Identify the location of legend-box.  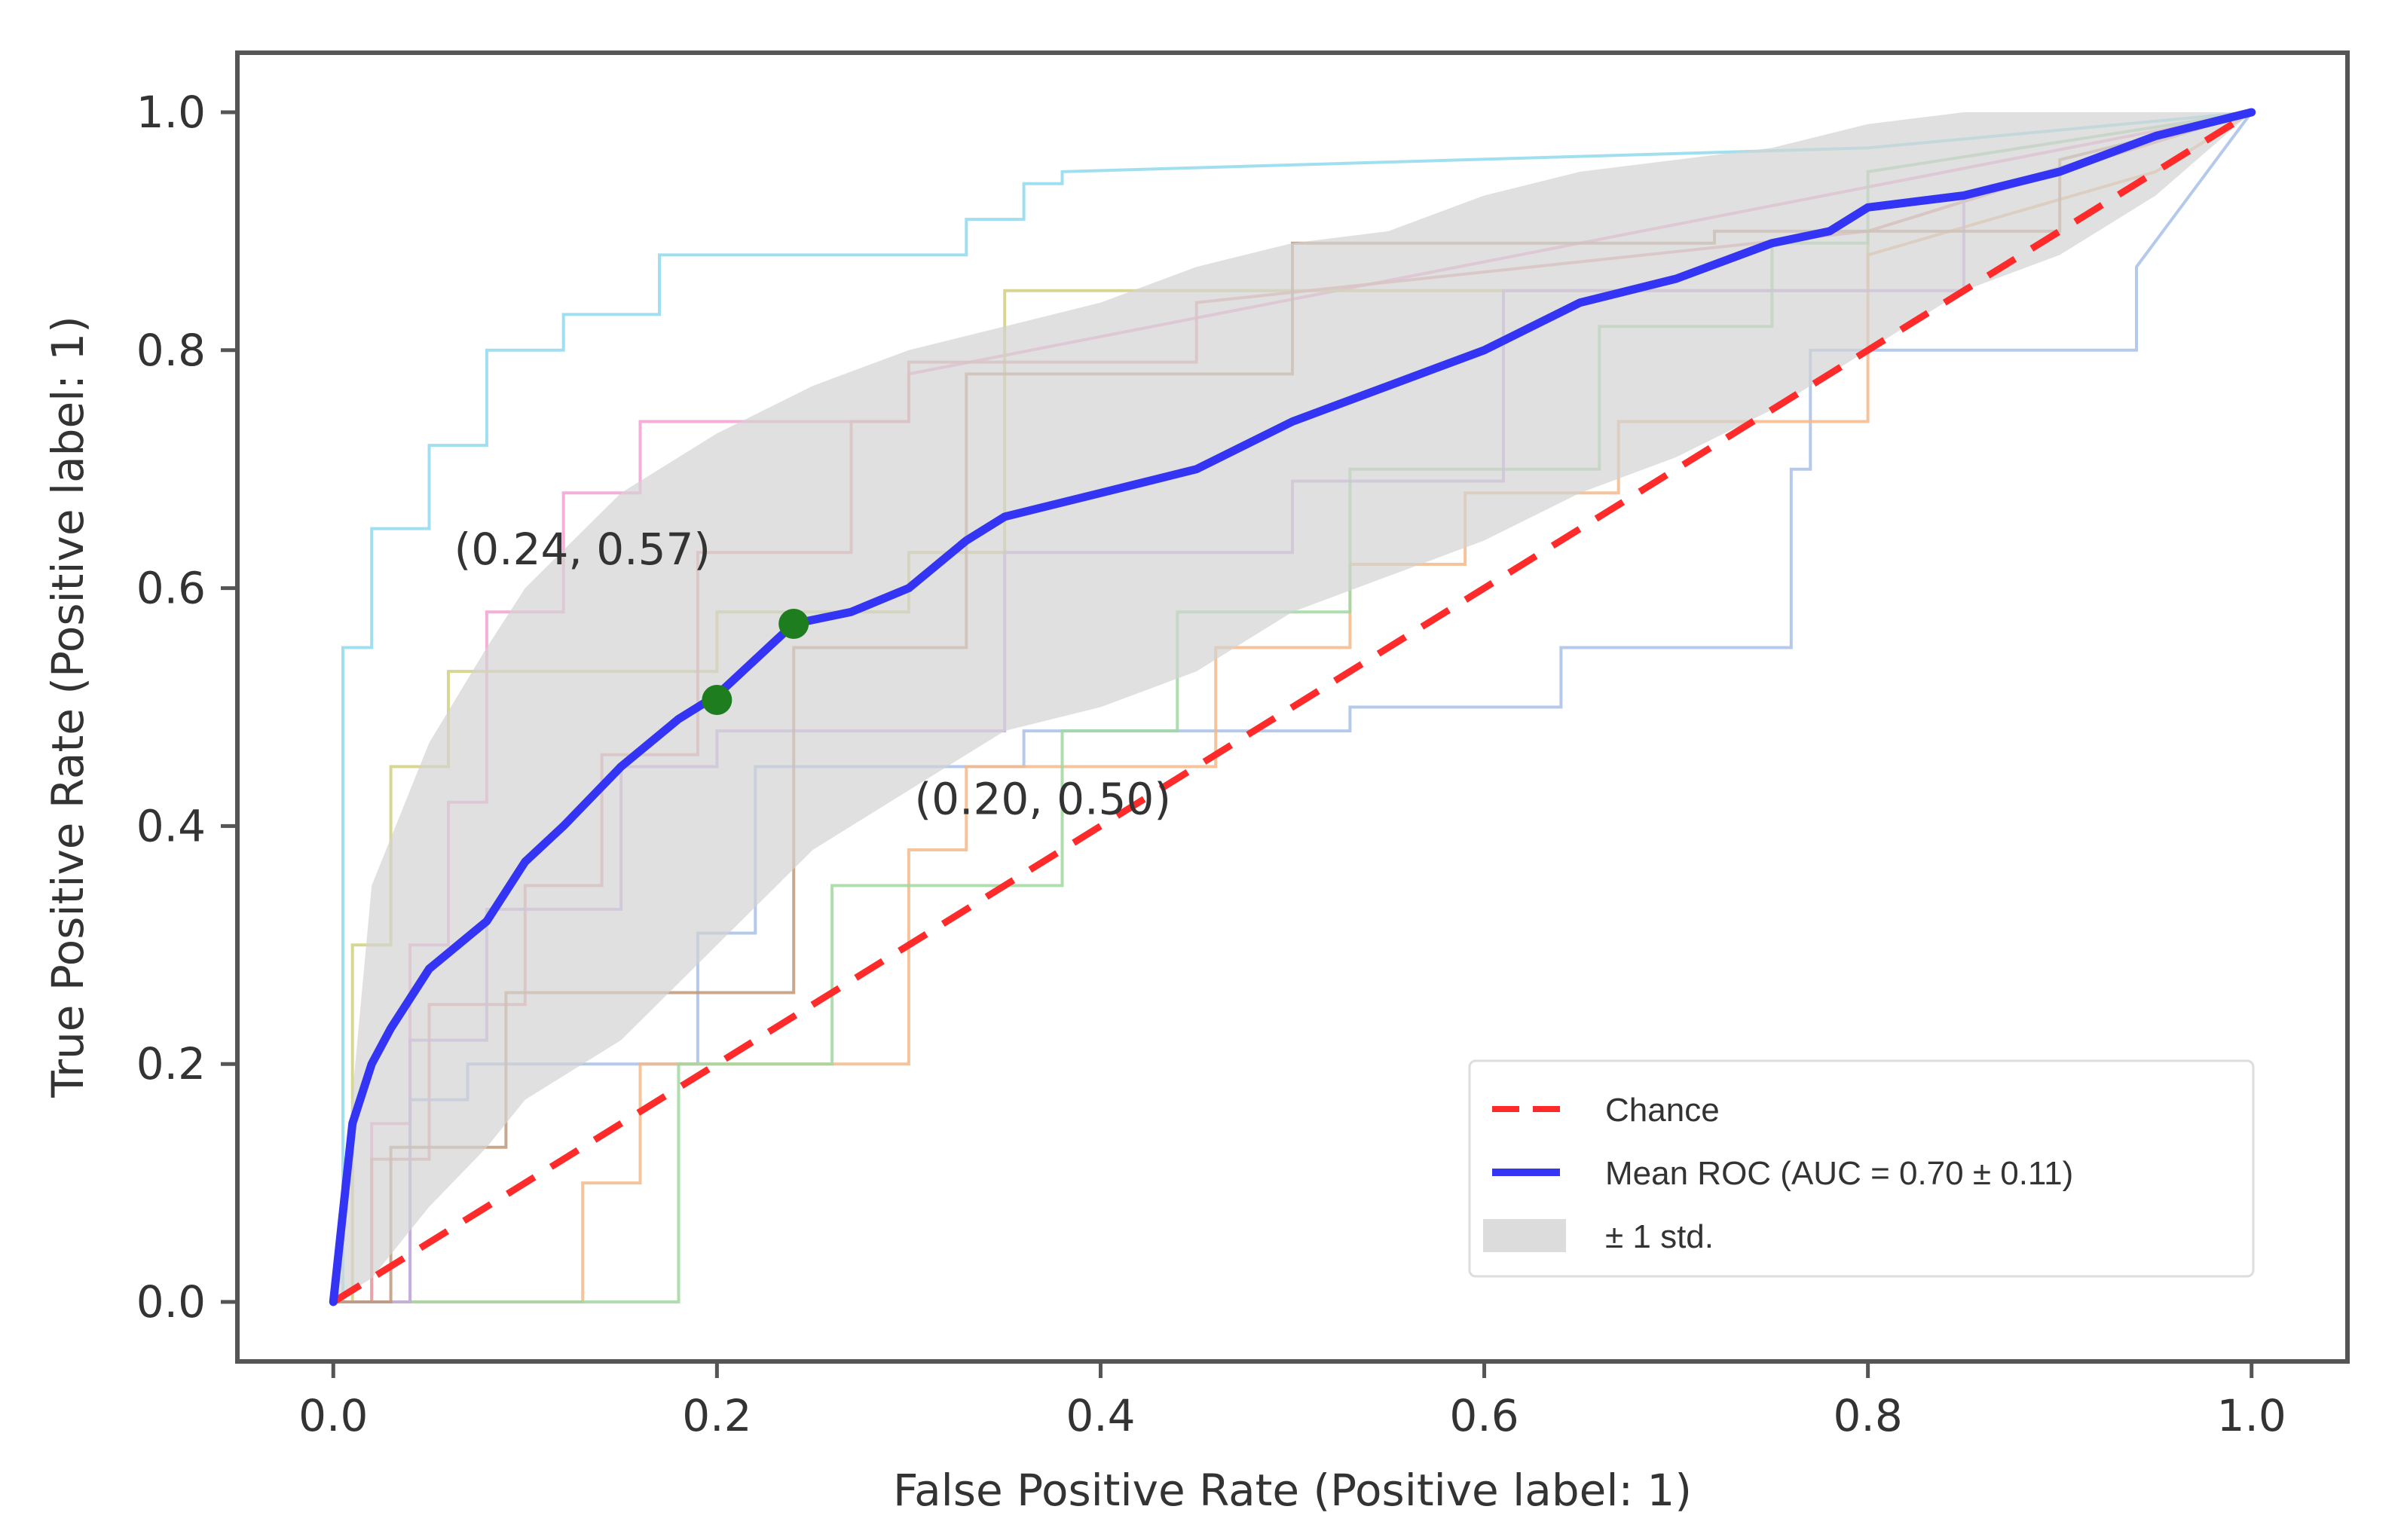
(1861, 1168).